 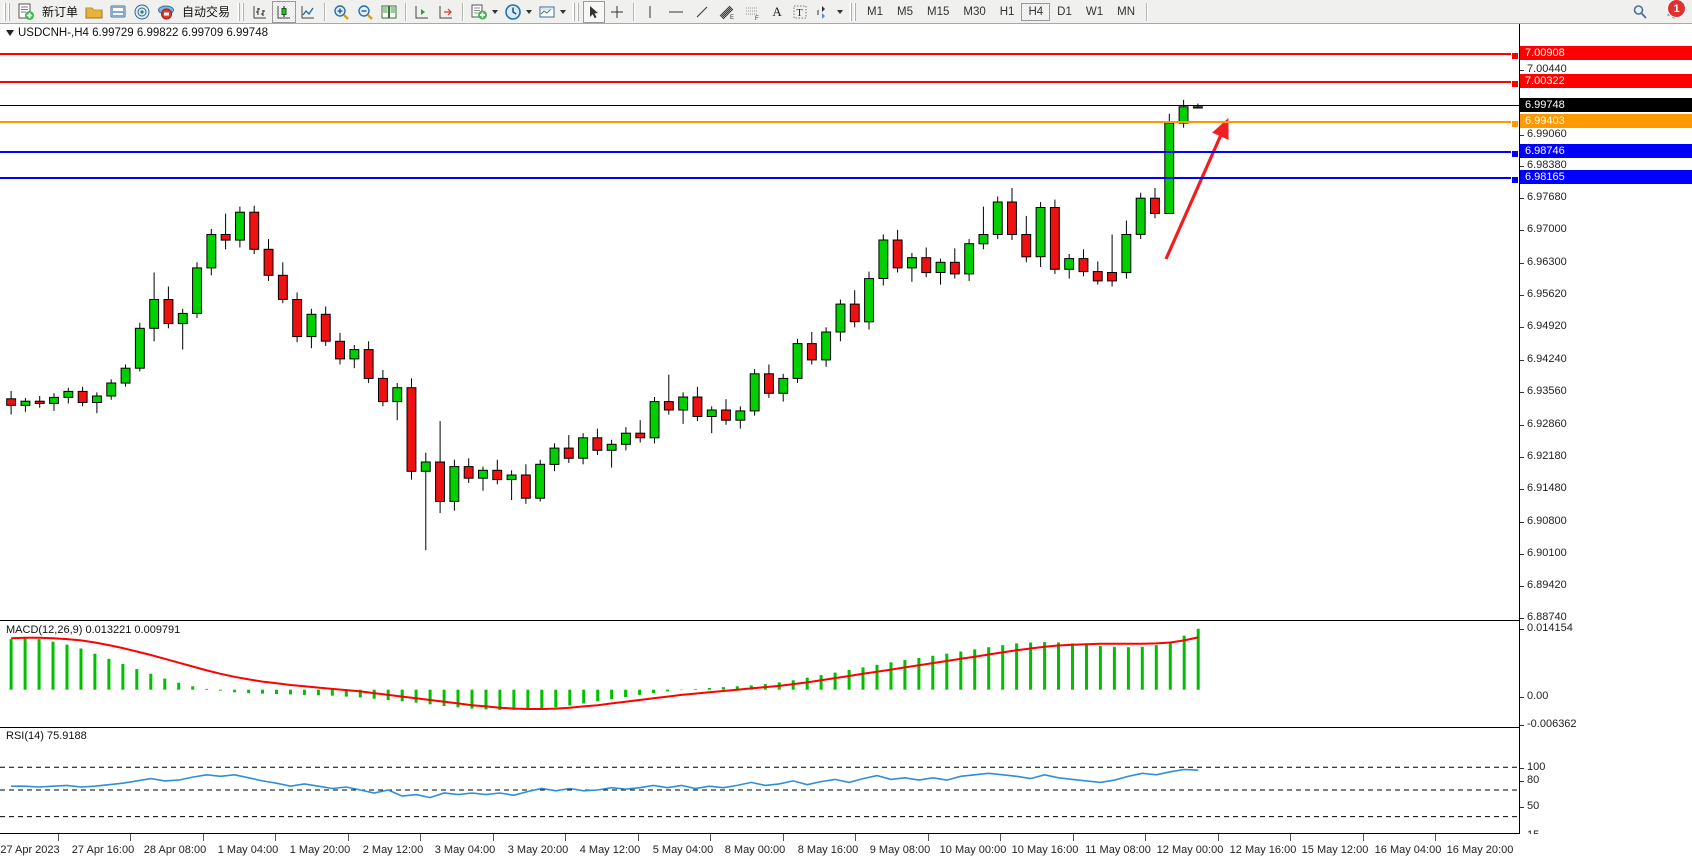 What do you see at coordinates (1007, 11) in the screenshot?
I see `timeframe-h1: H1` at bounding box center [1007, 11].